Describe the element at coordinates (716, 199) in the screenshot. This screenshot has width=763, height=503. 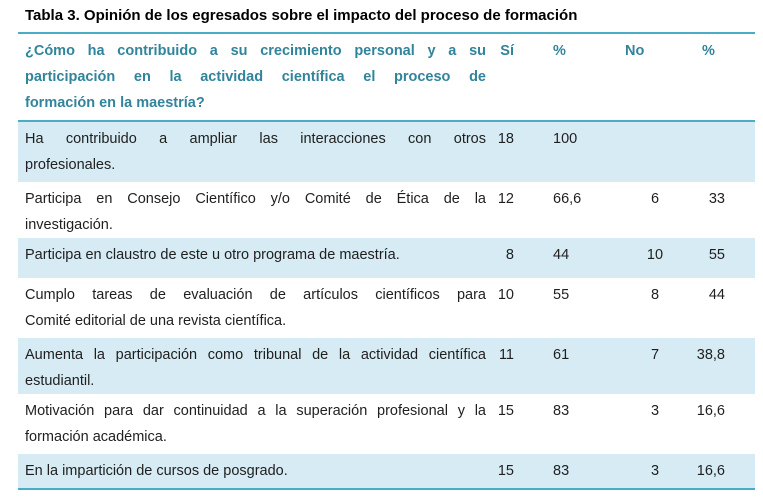
I see `row-pct-no-value: 33` at that location.